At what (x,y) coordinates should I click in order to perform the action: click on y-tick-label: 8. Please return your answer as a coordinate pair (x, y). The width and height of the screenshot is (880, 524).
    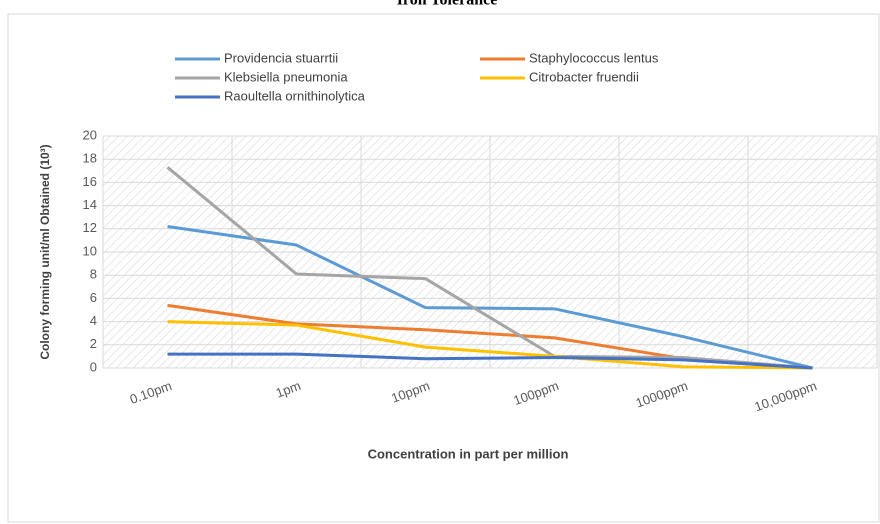
    Looking at the image, I should click on (93, 274).